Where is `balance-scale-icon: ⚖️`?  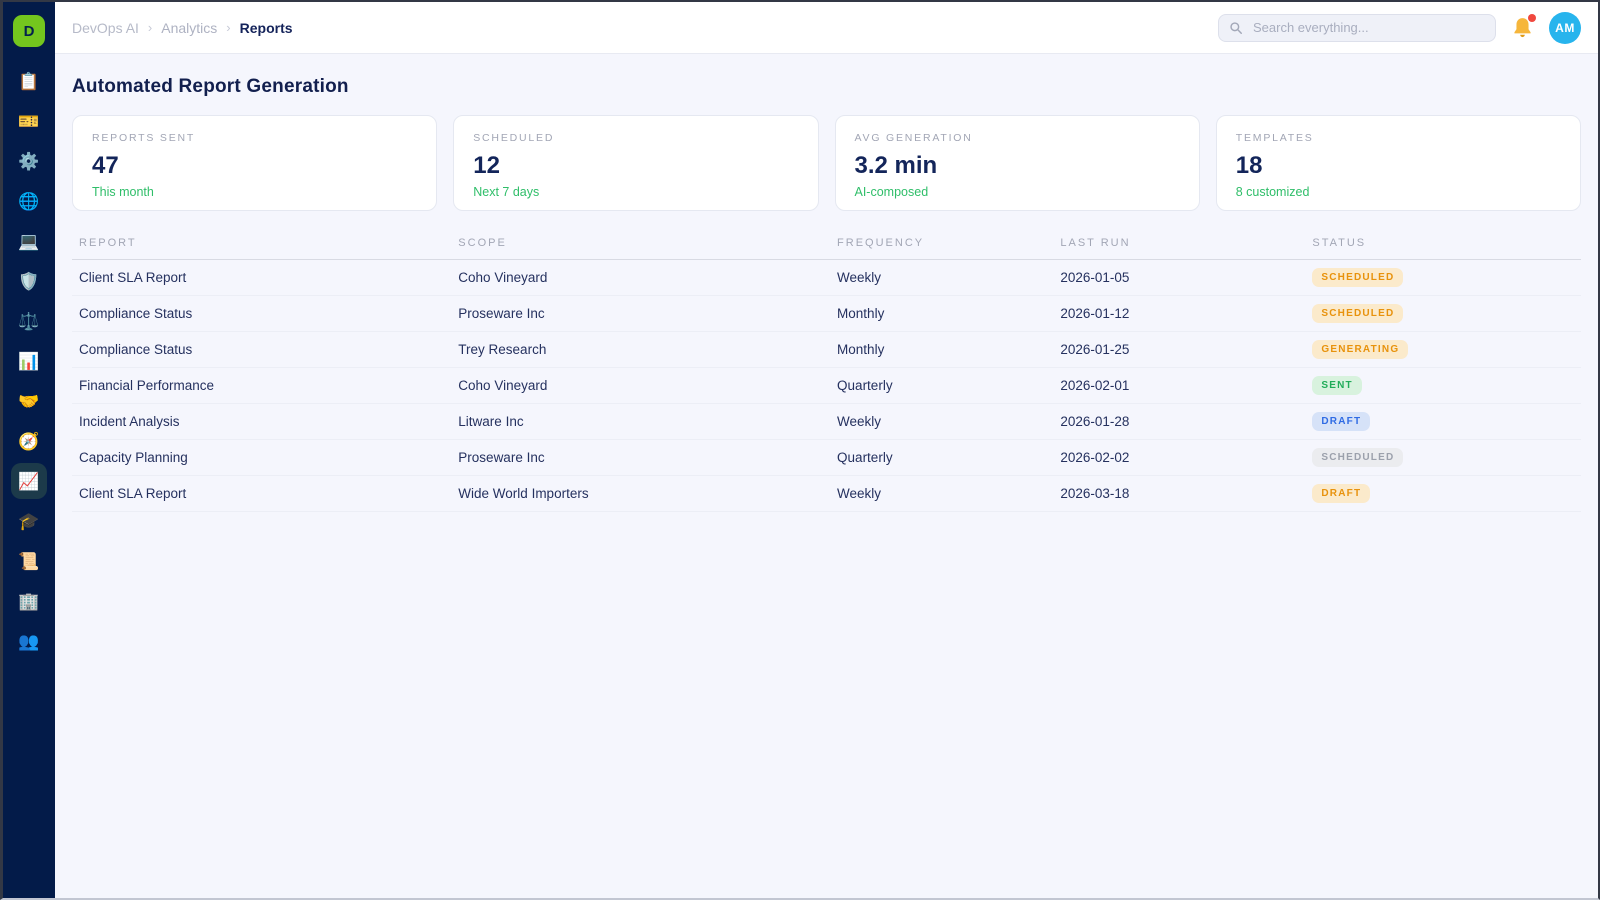
balance-scale-icon: ⚖️ is located at coordinates (29, 321).